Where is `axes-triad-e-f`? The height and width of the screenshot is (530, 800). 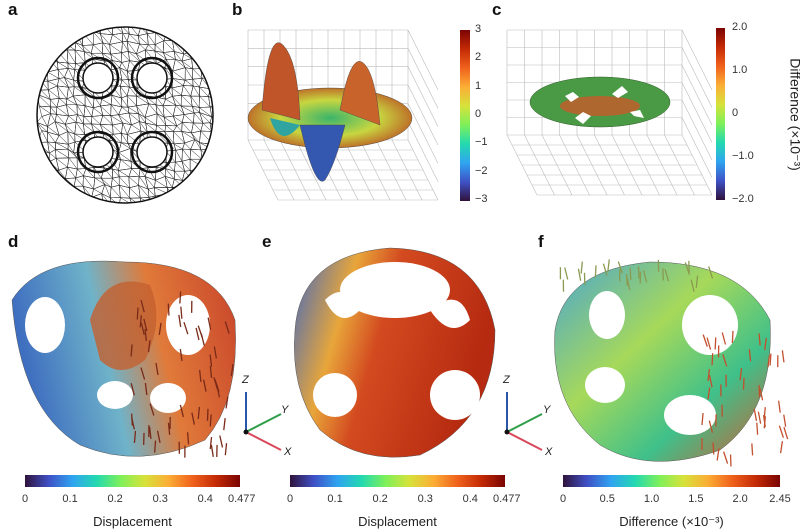 axes-triad-e-f is located at coordinates (523, 421).